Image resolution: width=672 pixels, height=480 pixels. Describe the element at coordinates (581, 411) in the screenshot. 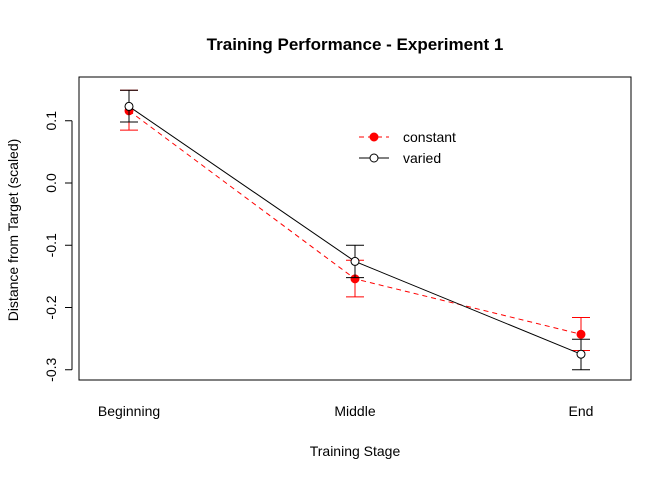

I see `x-tick-label: End` at that location.